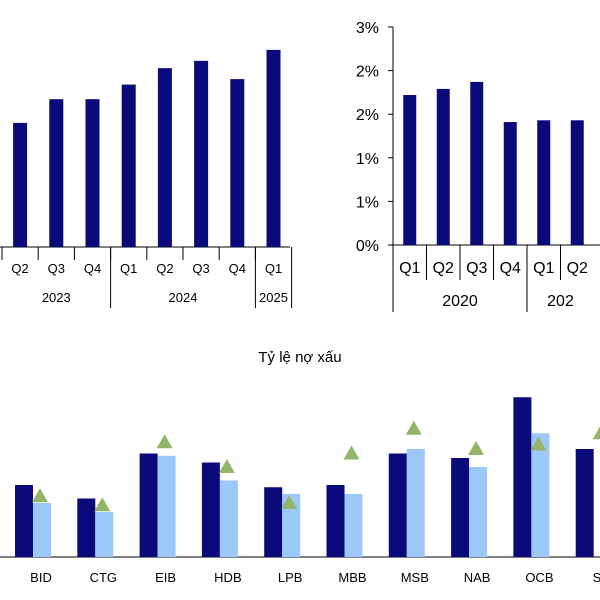 This screenshot has width=600, height=600. I want to click on chart-2-group-label: 2020, so click(460, 301).